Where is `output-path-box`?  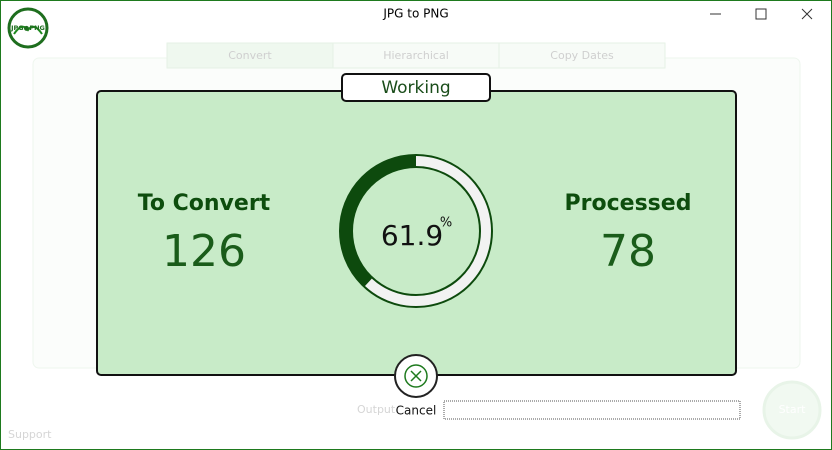 output-path-box is located at coordinates (592, 410).